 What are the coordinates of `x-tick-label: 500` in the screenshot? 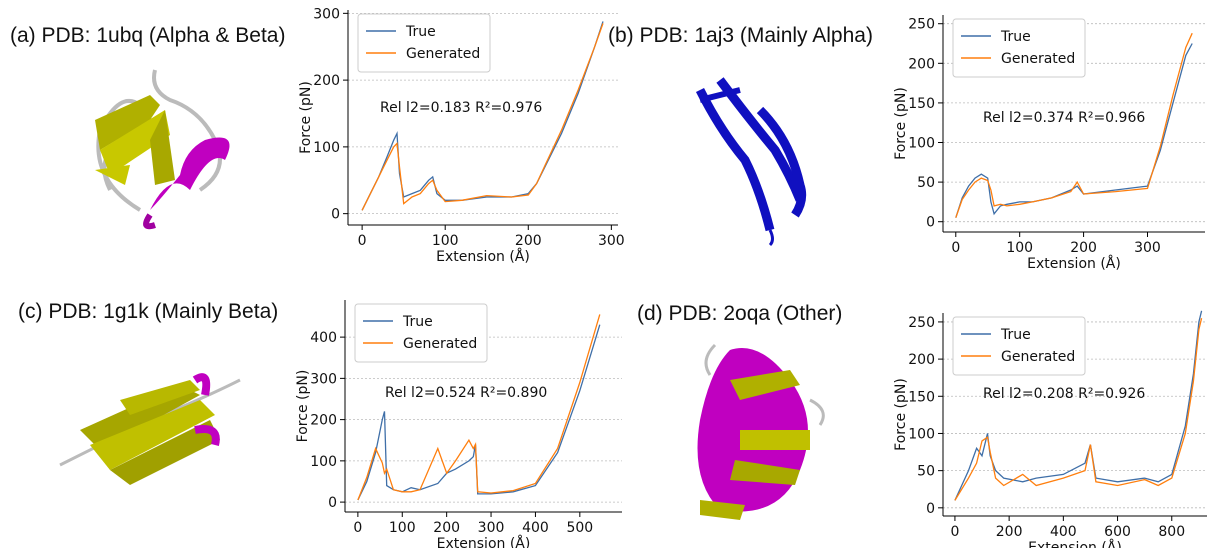 It's located at (579, 528).